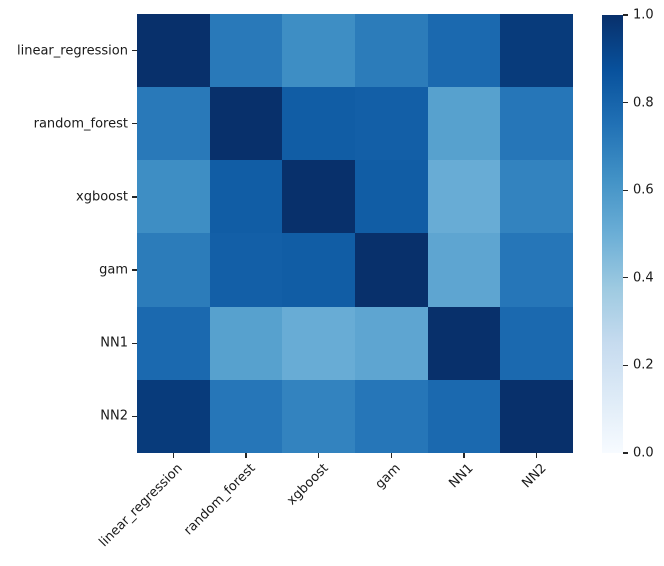 This screenshot has height=566, width=664. I want to click on heatmap-cell-xgboost-NN2, so click(536, 197).